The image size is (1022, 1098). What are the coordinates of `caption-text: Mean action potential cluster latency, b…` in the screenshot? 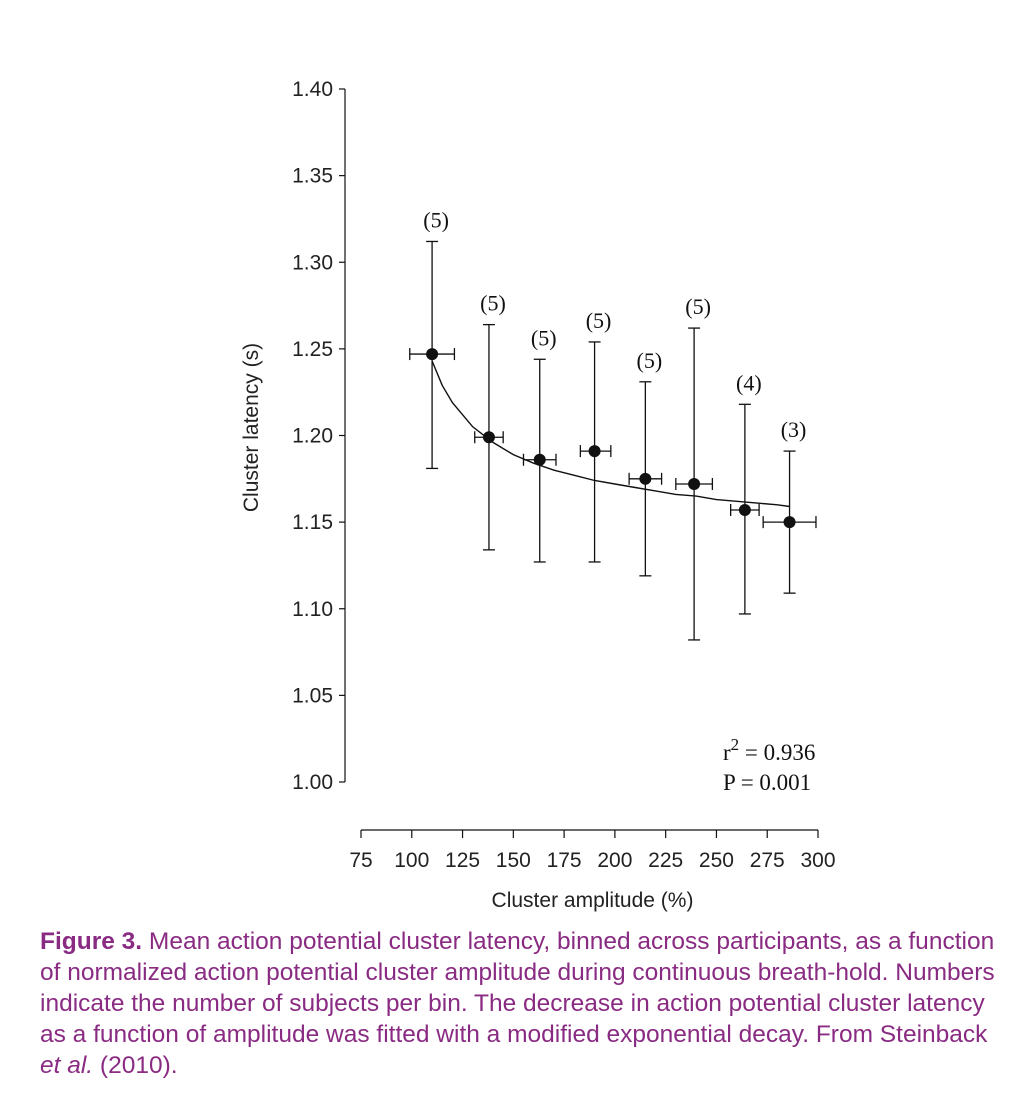 It's located at (517, 988).